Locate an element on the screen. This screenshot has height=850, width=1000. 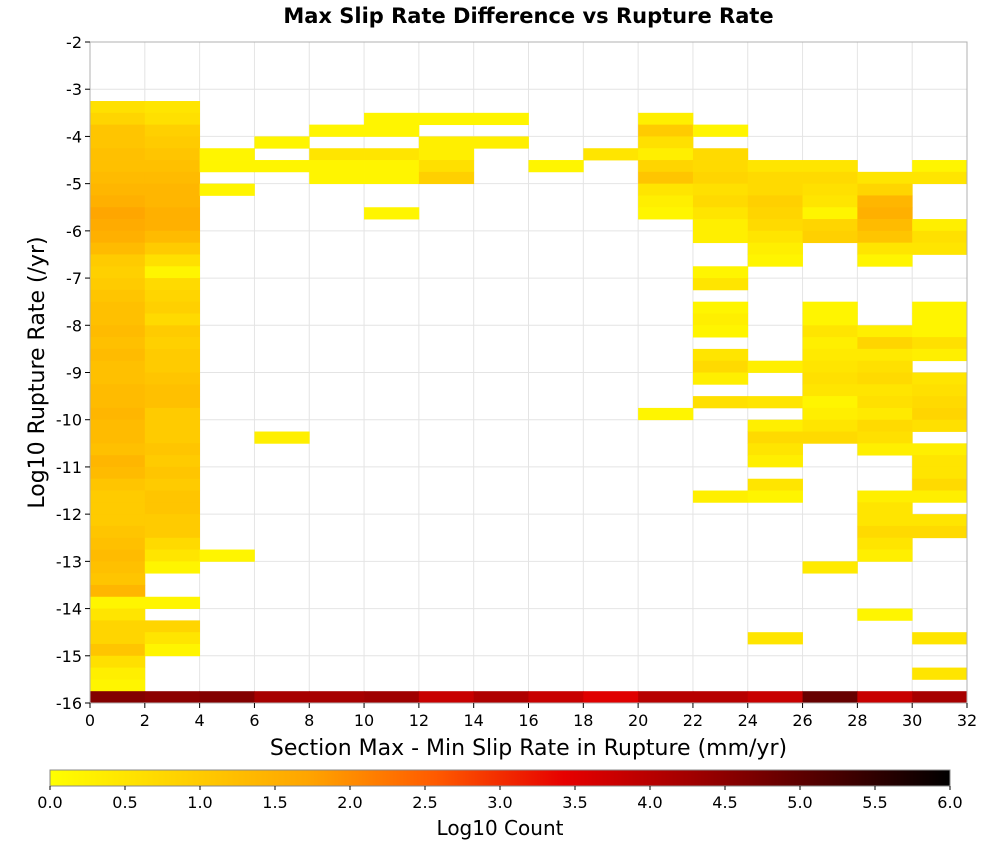
x-tick-label: 22 is located at coordinates (693, 720).